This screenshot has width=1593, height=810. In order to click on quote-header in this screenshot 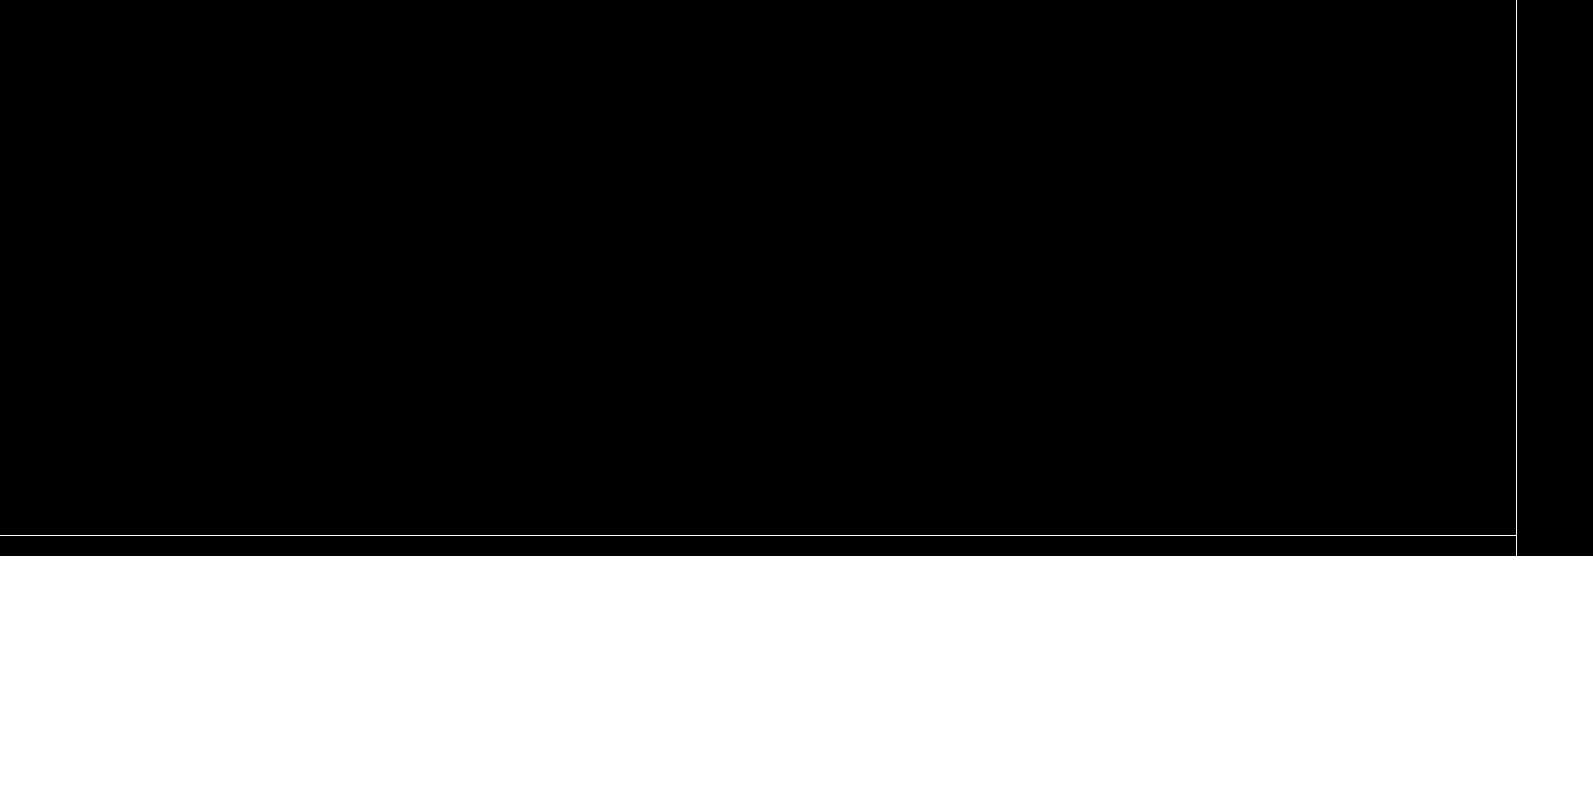, I will do `click(15, 7)`.